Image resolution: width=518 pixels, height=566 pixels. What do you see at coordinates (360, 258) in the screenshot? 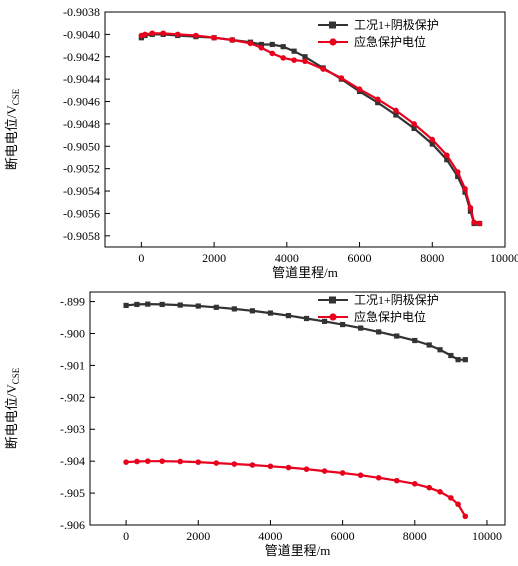
I see `x-tick-label: 6000` at bounding box center [360, 258].